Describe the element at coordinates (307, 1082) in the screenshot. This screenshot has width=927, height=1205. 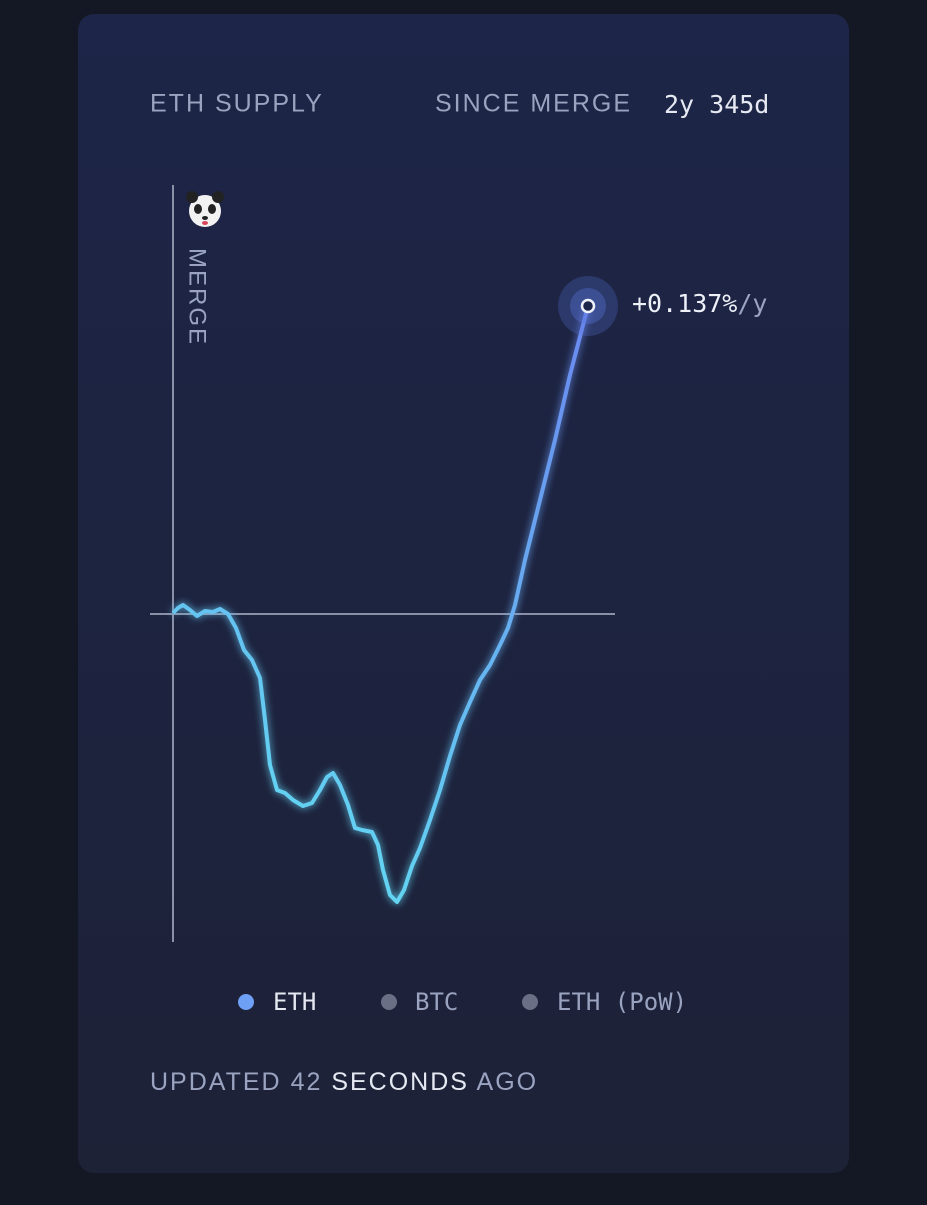
I see `footer-count: 42` at that location.